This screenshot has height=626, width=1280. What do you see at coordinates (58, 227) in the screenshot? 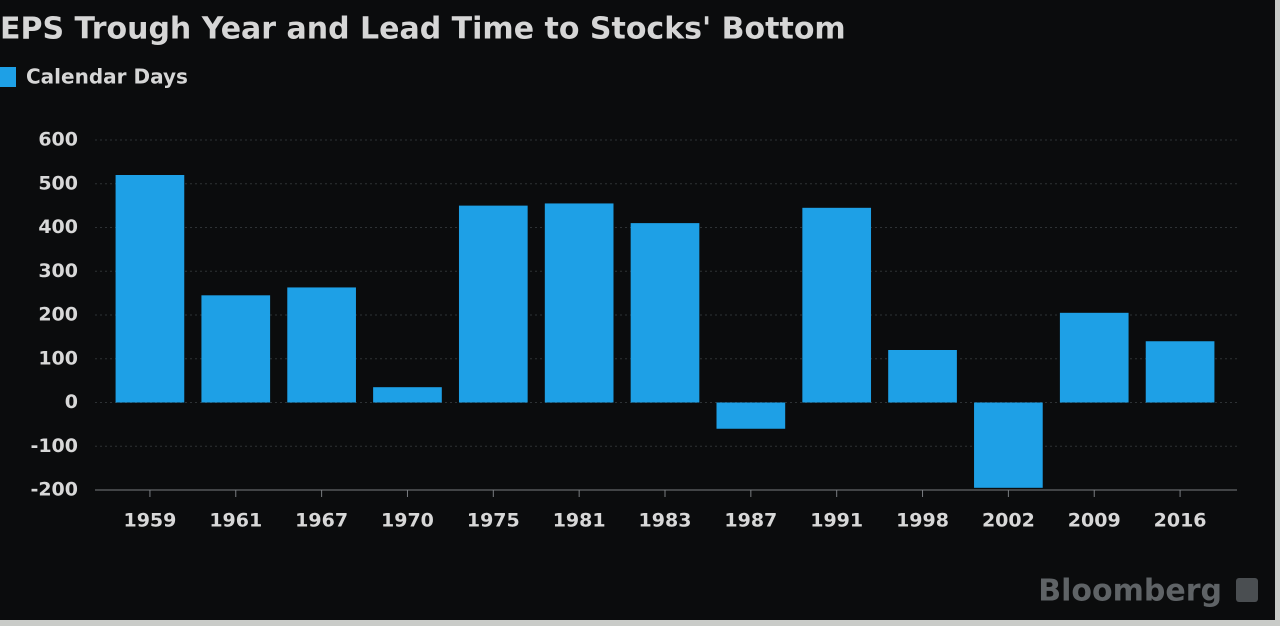
I see `y-tick-label: 400` at bounding box center [58, 227].